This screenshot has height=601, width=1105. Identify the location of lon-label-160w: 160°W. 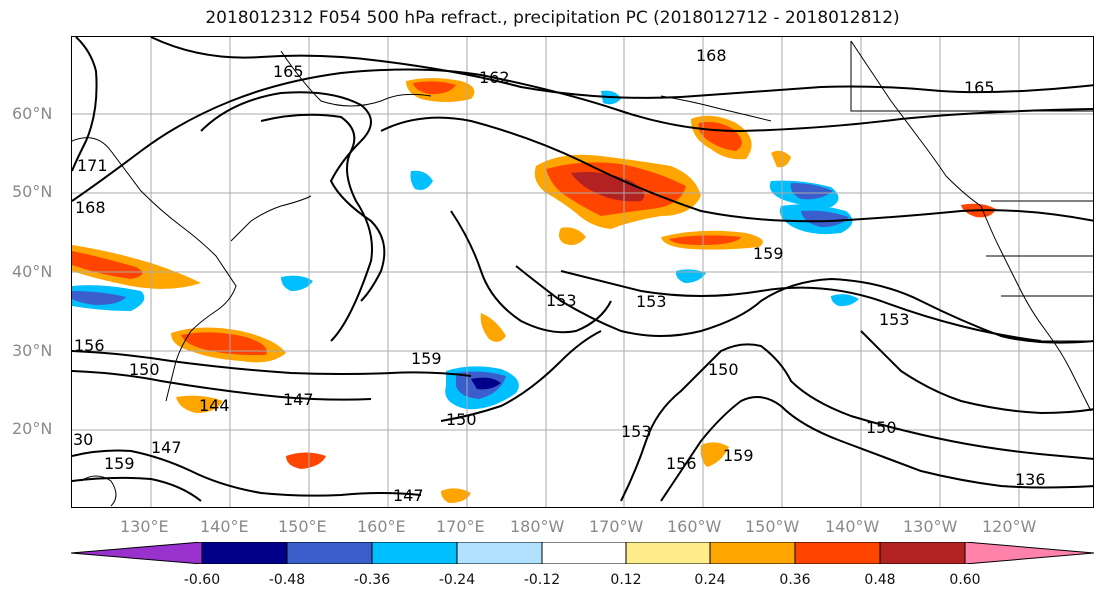
(694, 526).